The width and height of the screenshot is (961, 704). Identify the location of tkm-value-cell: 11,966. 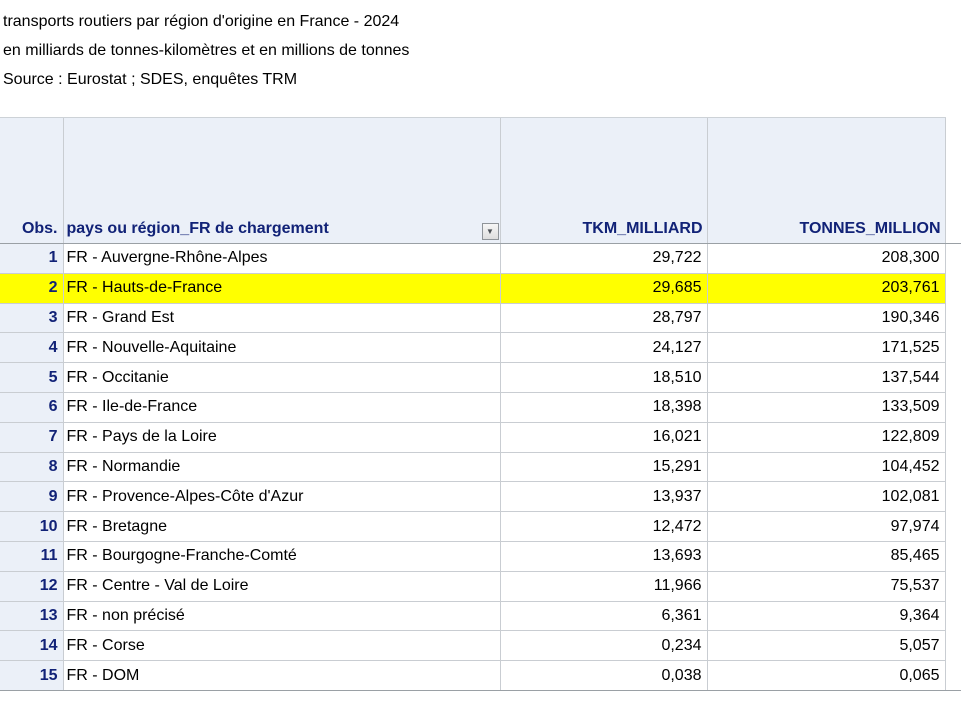
(603, 586).